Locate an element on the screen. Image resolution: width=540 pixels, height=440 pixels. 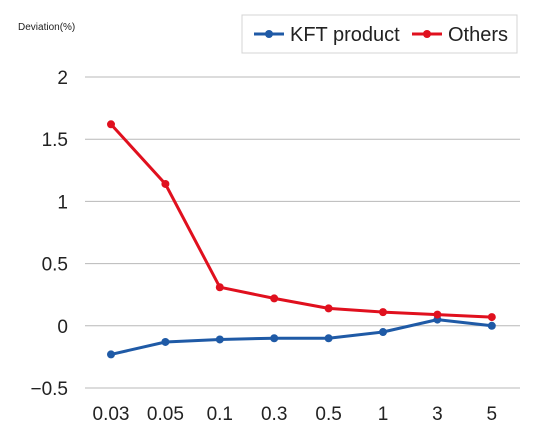
legend-marker-kft is located at coordinates (269, 34).